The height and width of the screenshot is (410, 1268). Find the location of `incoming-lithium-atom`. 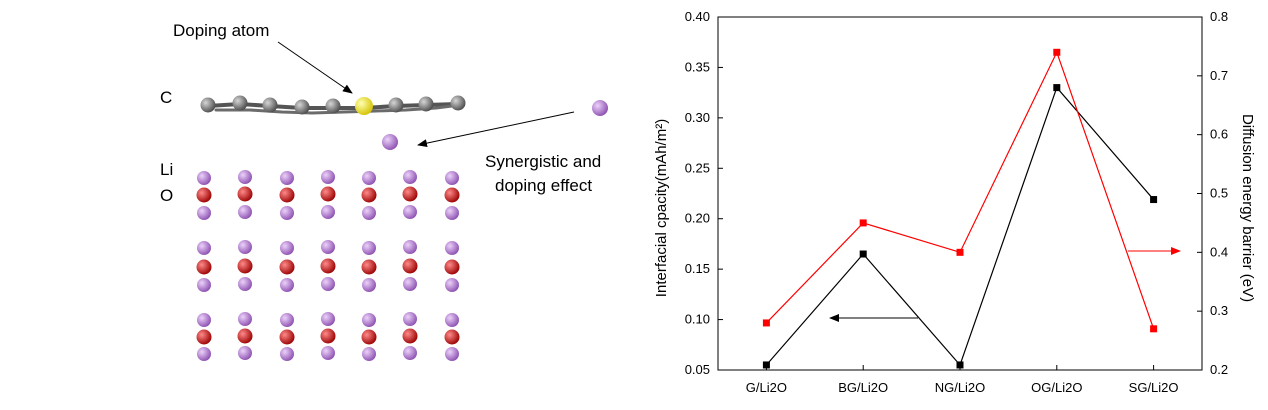

incoming-lithium-atom is located at coordinates (600, 108).